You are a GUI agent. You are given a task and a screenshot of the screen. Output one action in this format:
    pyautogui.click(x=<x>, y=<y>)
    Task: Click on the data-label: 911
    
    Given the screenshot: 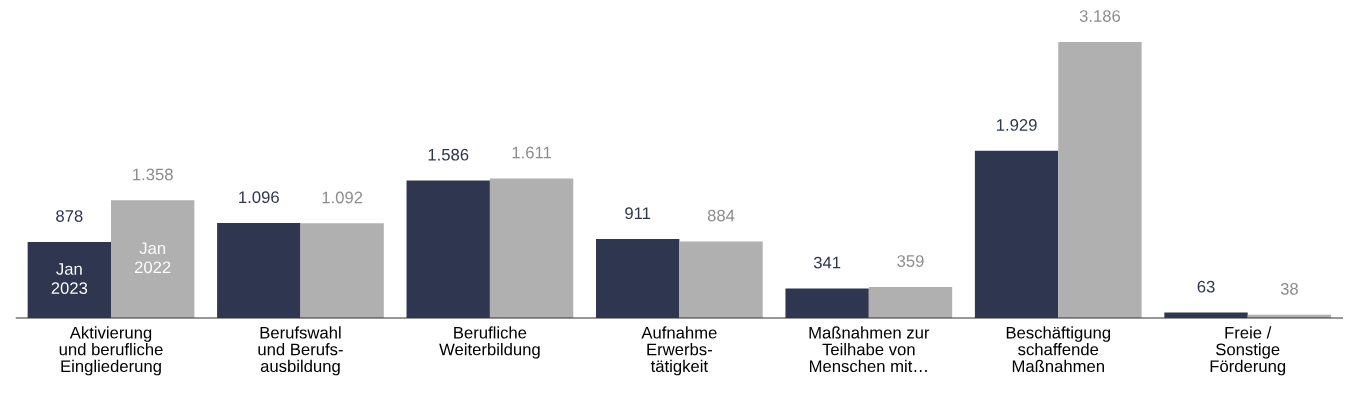 What is the action you would take?
    pyautogui.click(x=638, y=213)
    